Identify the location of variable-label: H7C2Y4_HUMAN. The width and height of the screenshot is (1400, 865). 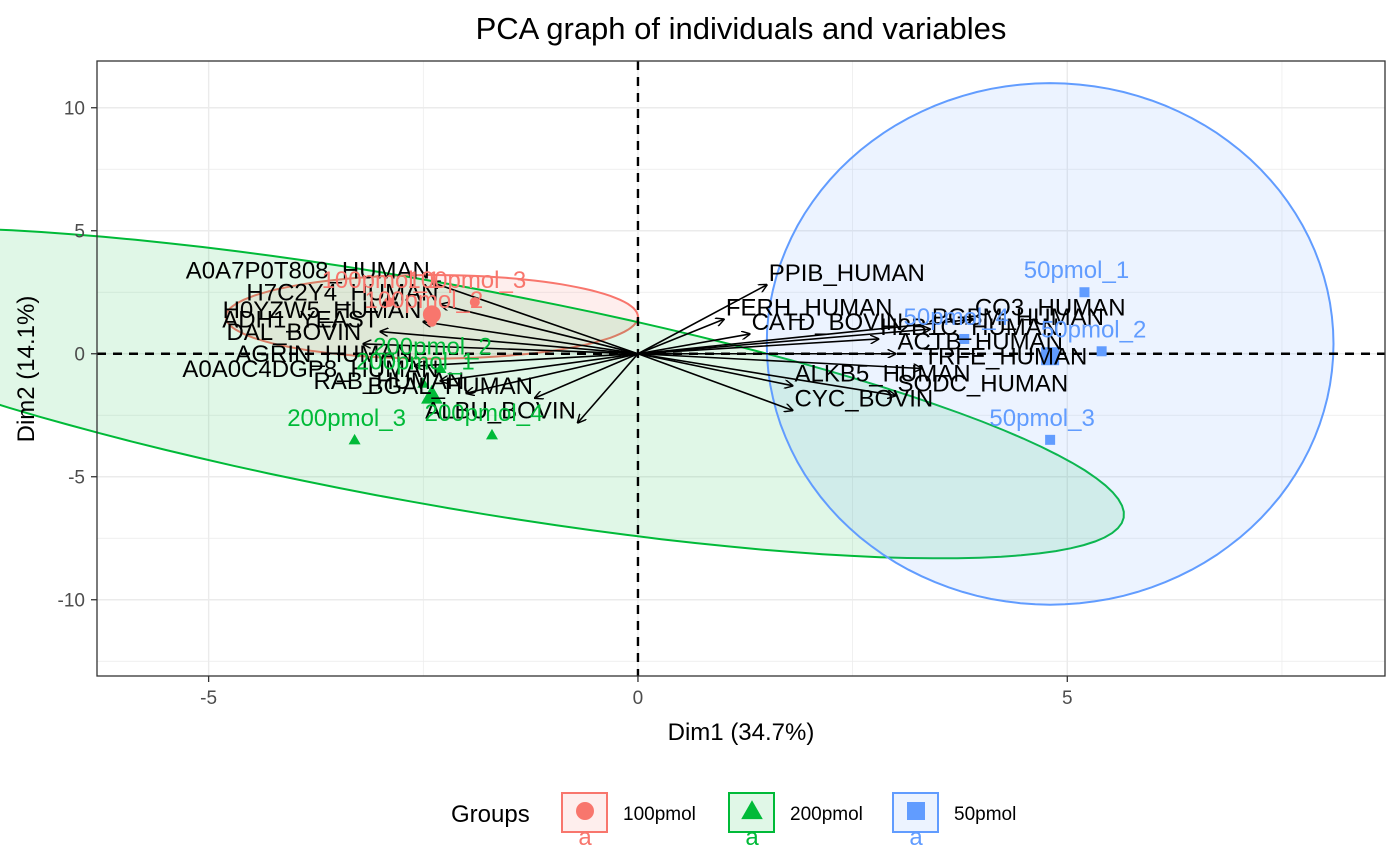
(342, 293).